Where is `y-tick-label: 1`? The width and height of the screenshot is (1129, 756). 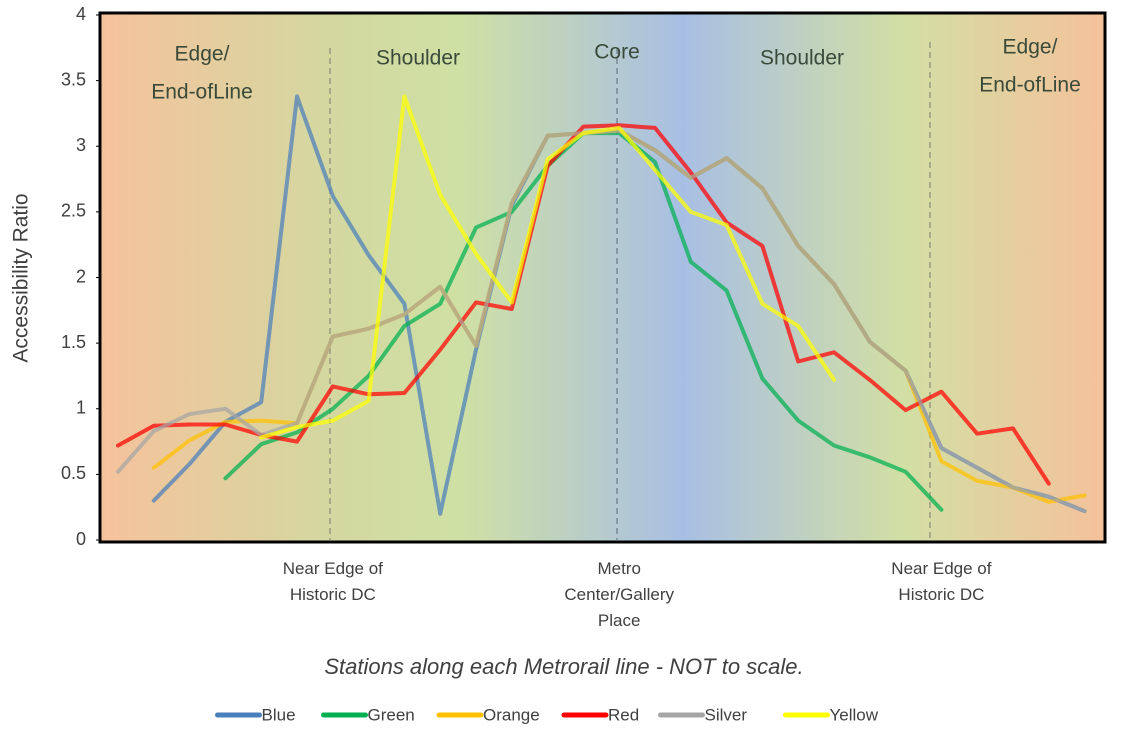 y-tick-label: 1 is located at coordinates (81, 408).